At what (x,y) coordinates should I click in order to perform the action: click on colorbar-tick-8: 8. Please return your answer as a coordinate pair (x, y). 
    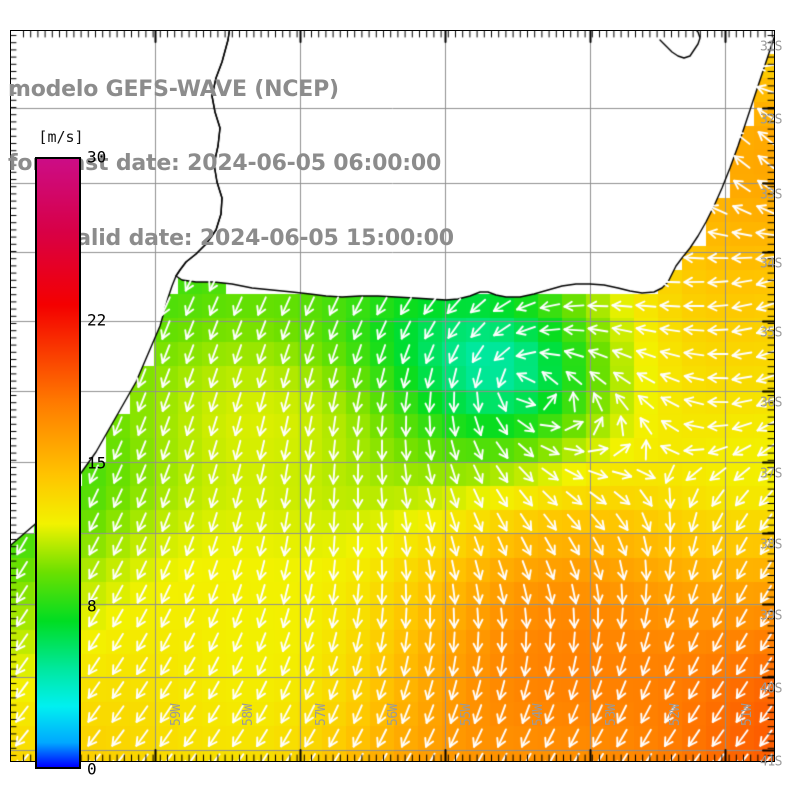
    Looking at the image, I should click on (92, 606).